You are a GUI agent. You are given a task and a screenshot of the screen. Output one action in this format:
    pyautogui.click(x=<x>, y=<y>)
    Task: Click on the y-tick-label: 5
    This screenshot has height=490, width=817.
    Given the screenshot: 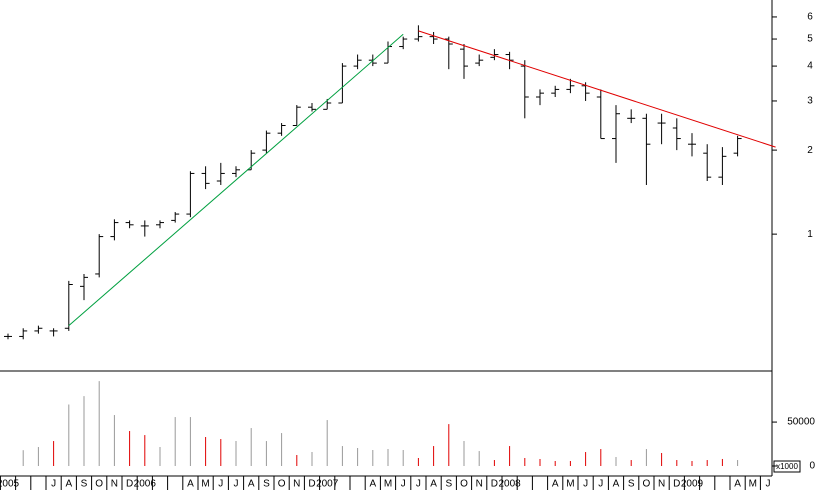 What is the action you would take?
    pyautogui.click(x=810, y=39)
    